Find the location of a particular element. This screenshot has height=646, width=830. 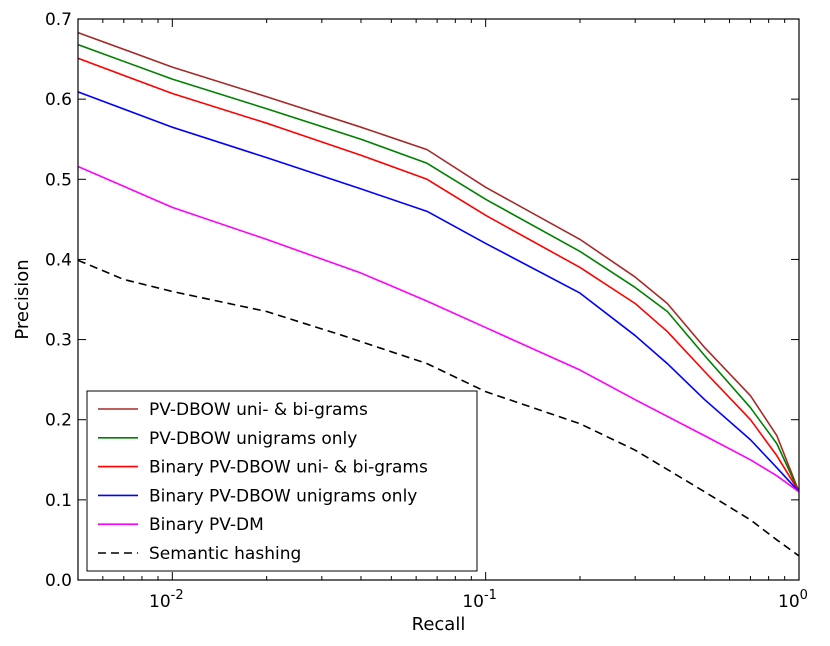

y-tick-label-0: 0.0 is located at coordinates (58, 581).